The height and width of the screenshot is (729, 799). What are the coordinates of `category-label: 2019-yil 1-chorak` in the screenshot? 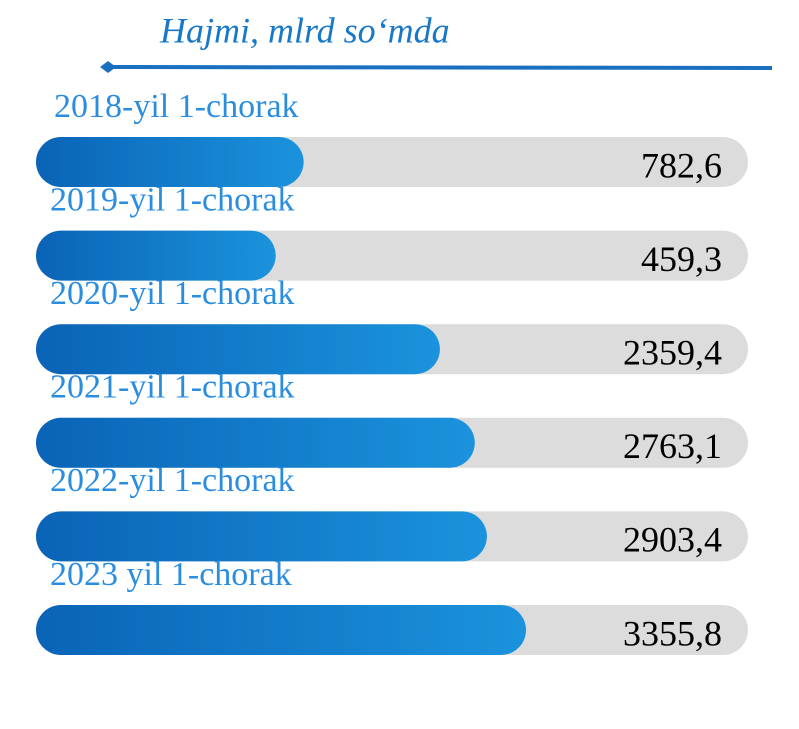 It's located at (172, 199).